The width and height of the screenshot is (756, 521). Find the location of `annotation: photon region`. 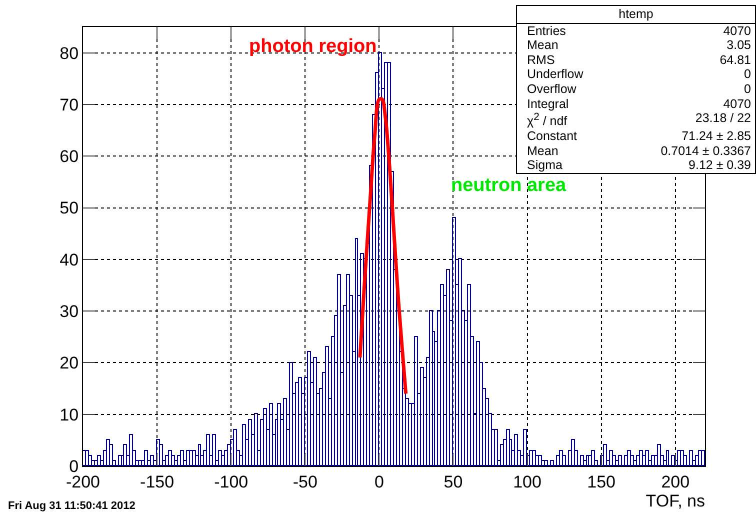

annotation: photon region is located at coordinates (313, 46).